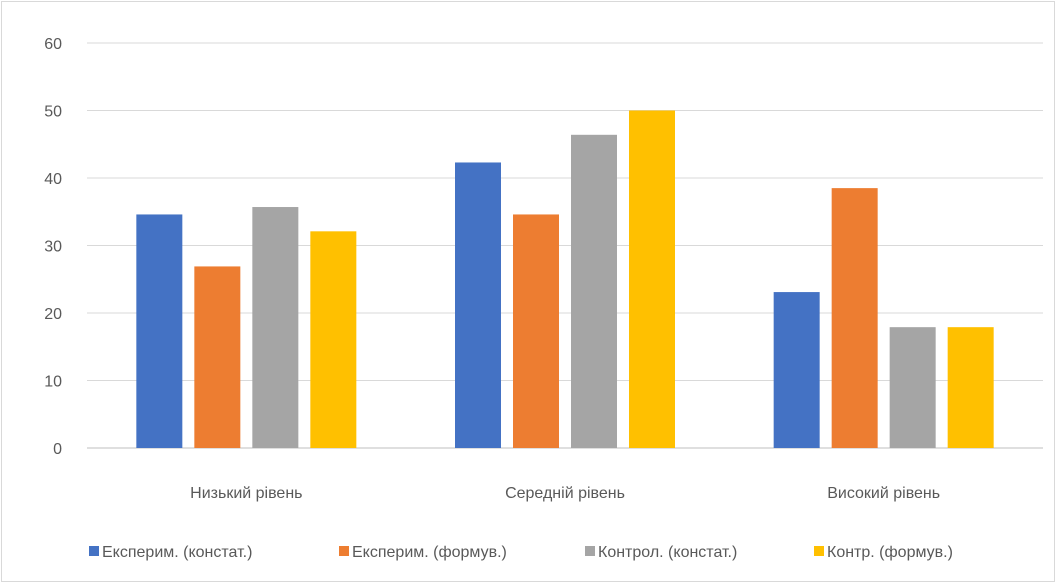 The image size is (1058, 585). I want to click on y-axis-ticks: 0 10 20 30 40 50 60, so click(53, 247).